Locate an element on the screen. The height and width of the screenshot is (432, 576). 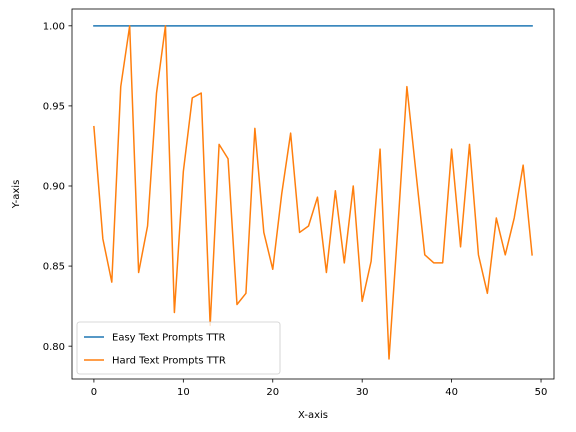
x-tick-label: 10 is located at coordinates (183, 392).